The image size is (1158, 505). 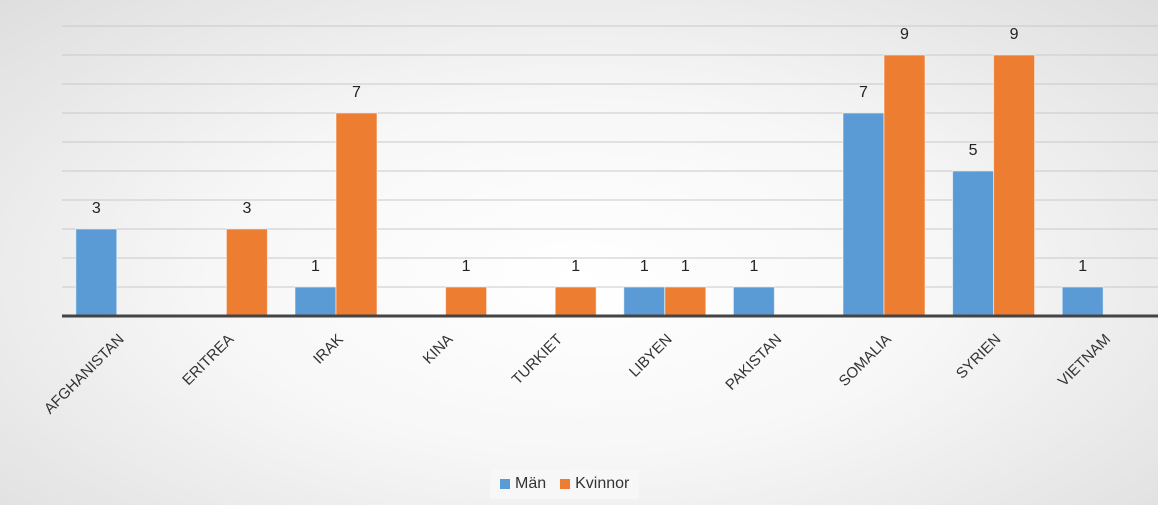 What do you see at coordinates (438, 349) in the screenshot?
I see `x-tick-label: KINA` at bounding box center [438, 349].